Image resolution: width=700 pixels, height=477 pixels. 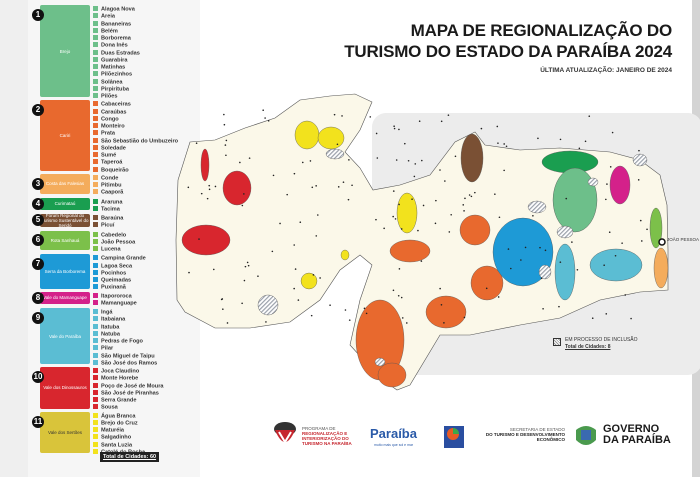 I want to click on map-region-vale-do-mamanguape, so click(x=620, y=185).